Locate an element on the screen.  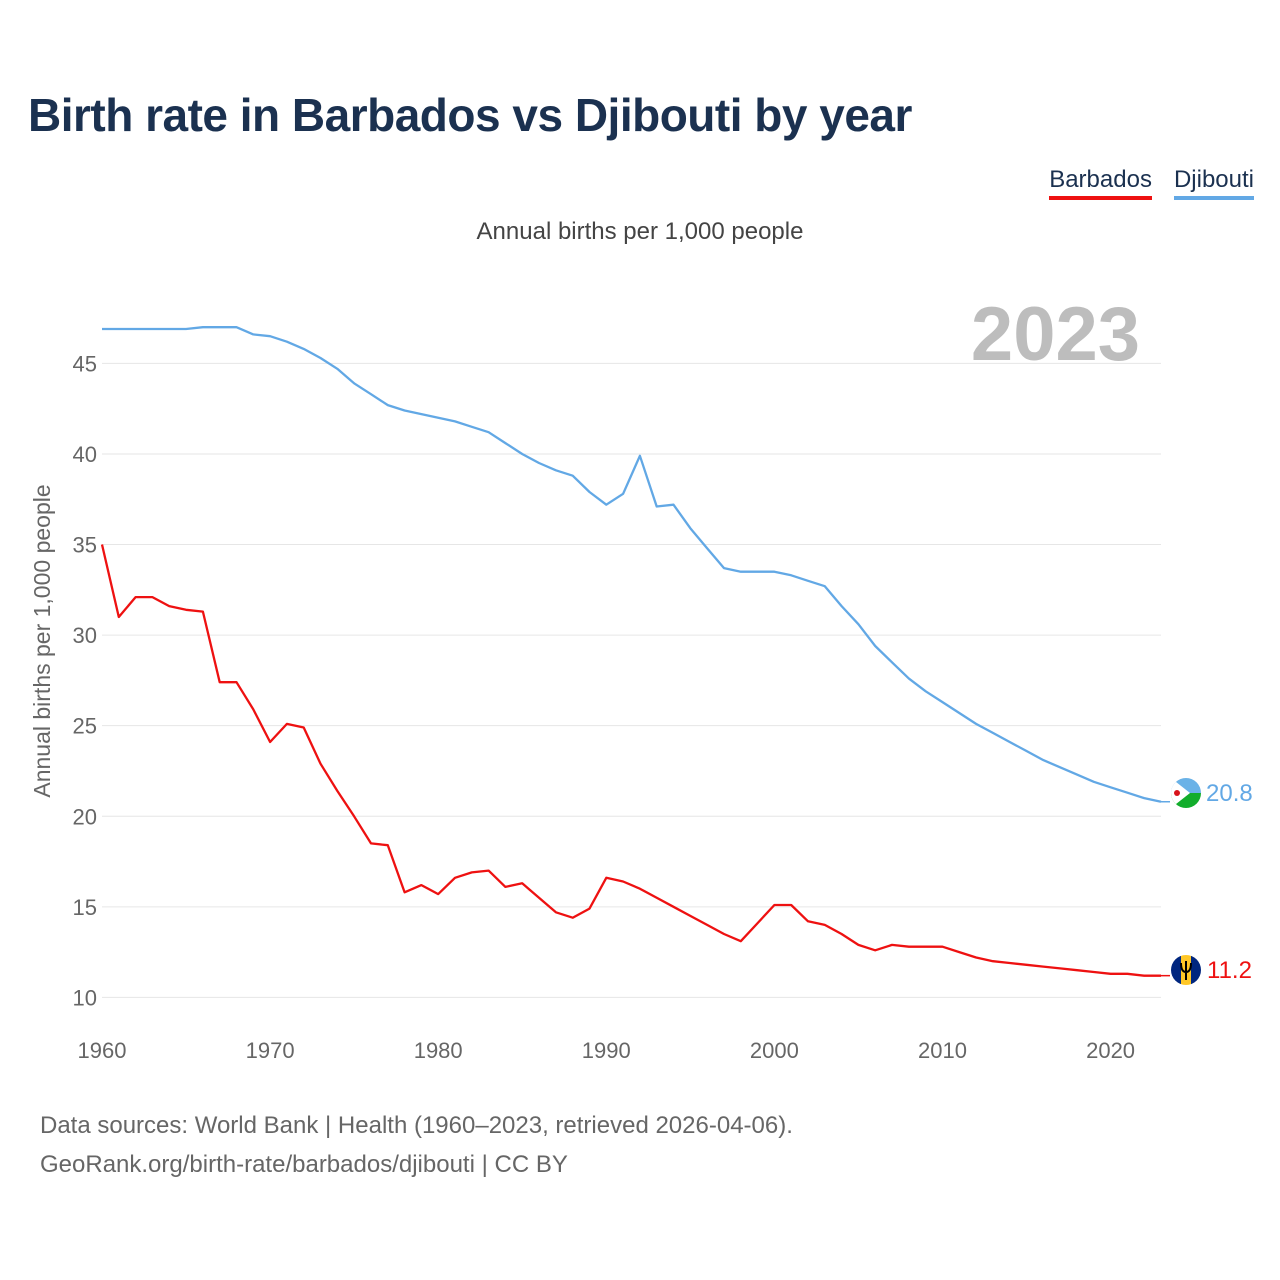
x-tick-label-1990: 1990 is located at coordinates (606, 1050).